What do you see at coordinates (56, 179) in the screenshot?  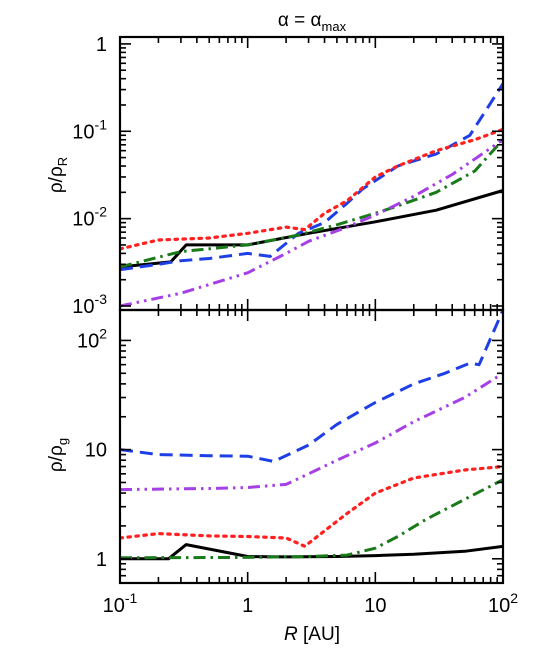 I see `top-ylabel-base: ρ/ρ` at bounding box center [56, 179].